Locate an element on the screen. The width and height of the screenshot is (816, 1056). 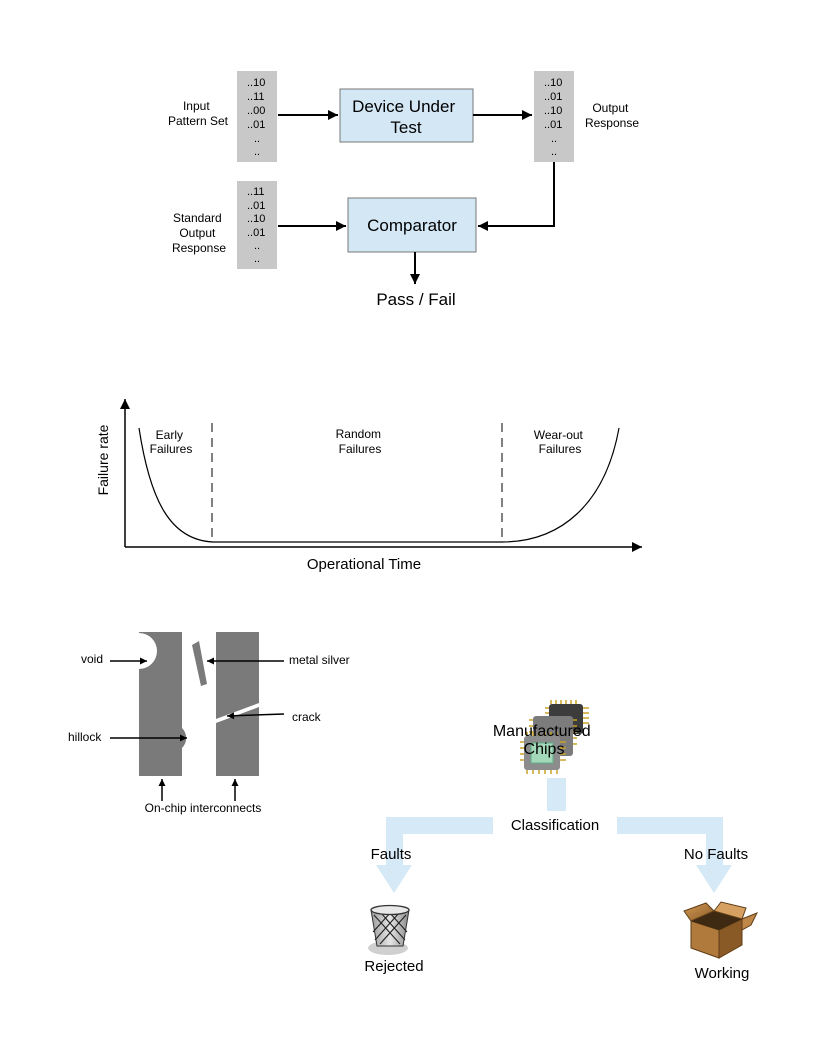
wear-out-failures-label: Wear-out Failures is located at coordinates (560, 442).